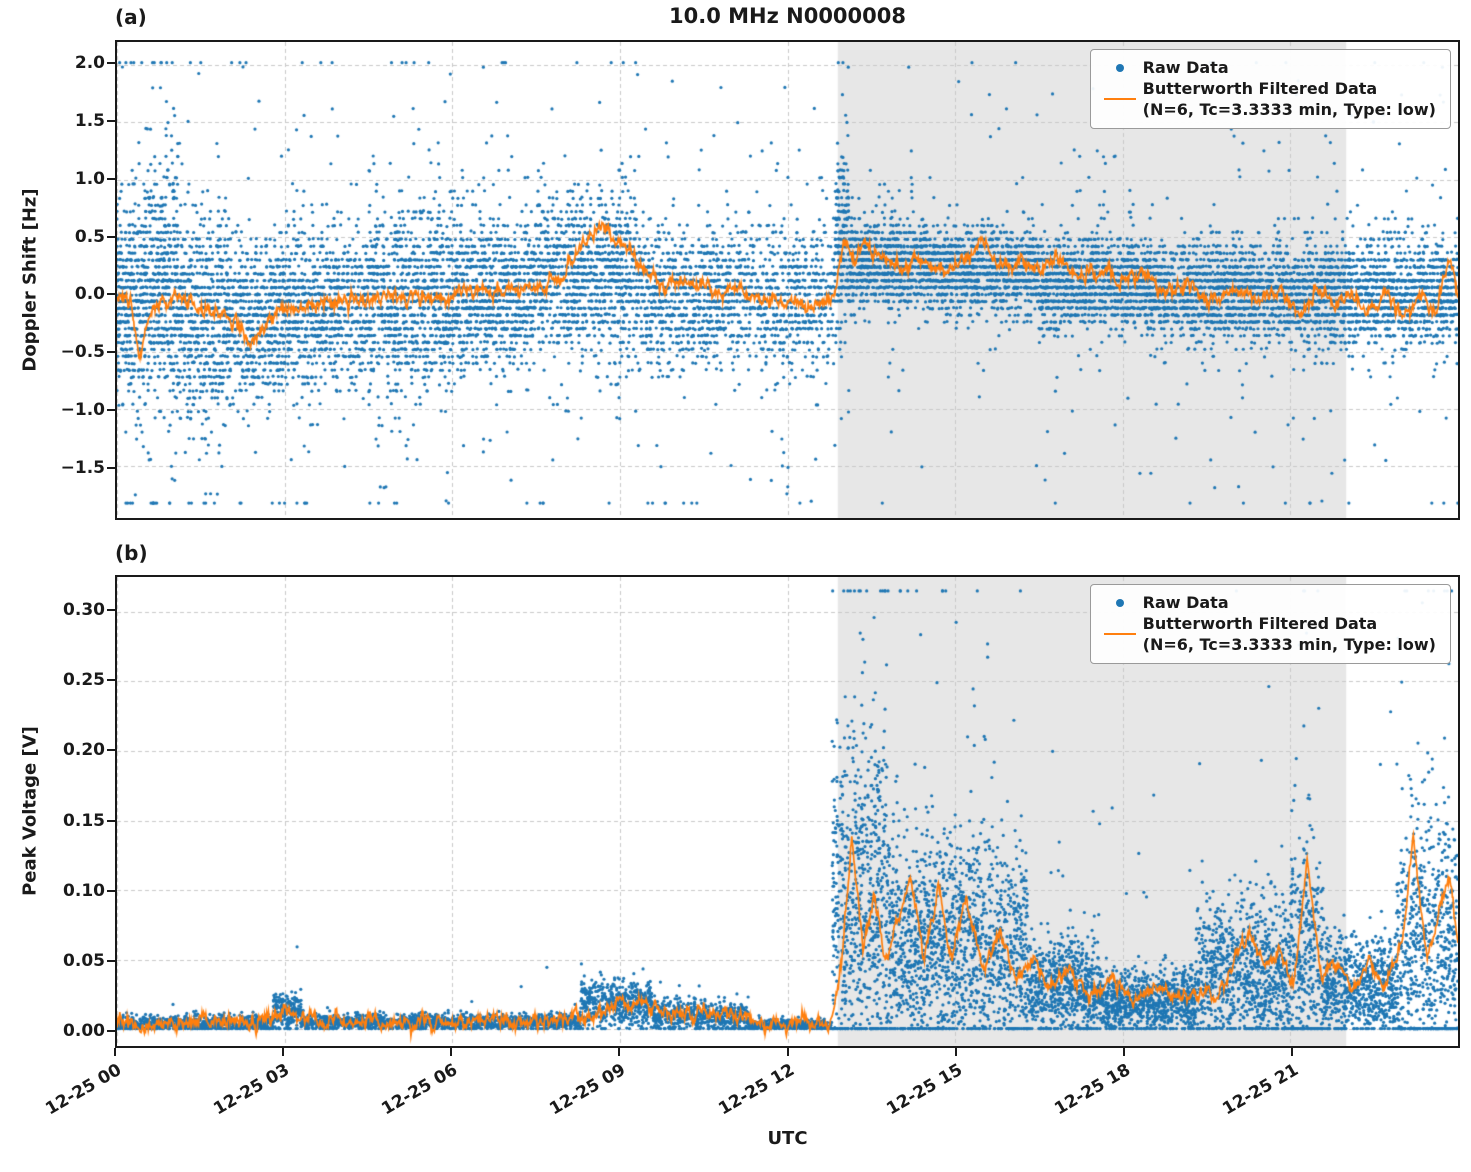 This screenshot has width=1471, height=1172. Describe the element at coordinates (82, 352) in the screenshot. I see `y-tick-label: −0.5` at that location.